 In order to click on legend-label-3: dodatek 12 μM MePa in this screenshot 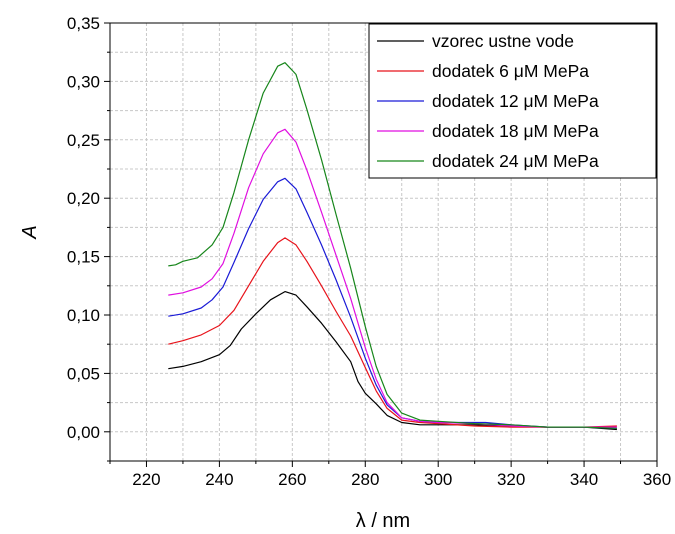, I will do `click(515, 101)`.